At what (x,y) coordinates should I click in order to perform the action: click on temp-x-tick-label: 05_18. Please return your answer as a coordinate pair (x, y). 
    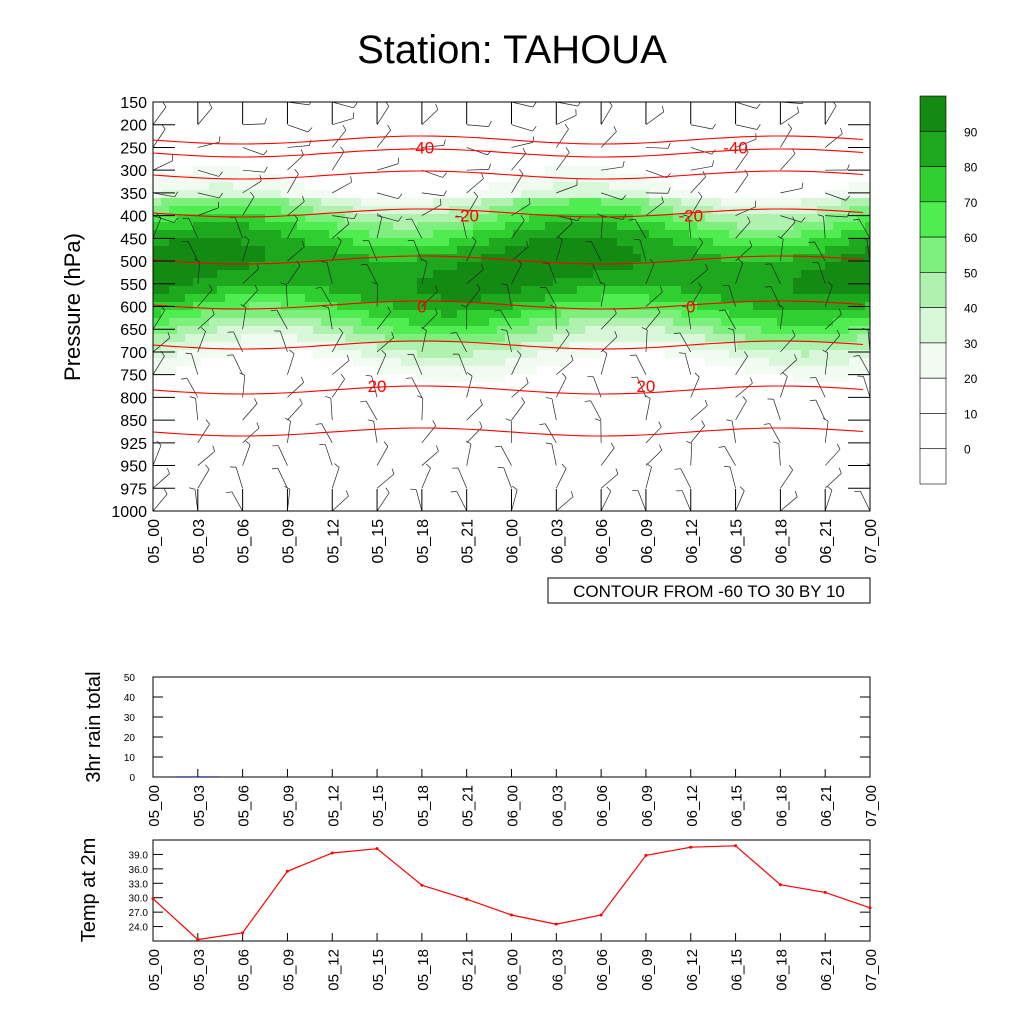
    Looking at the image, I should click on (423, 970).